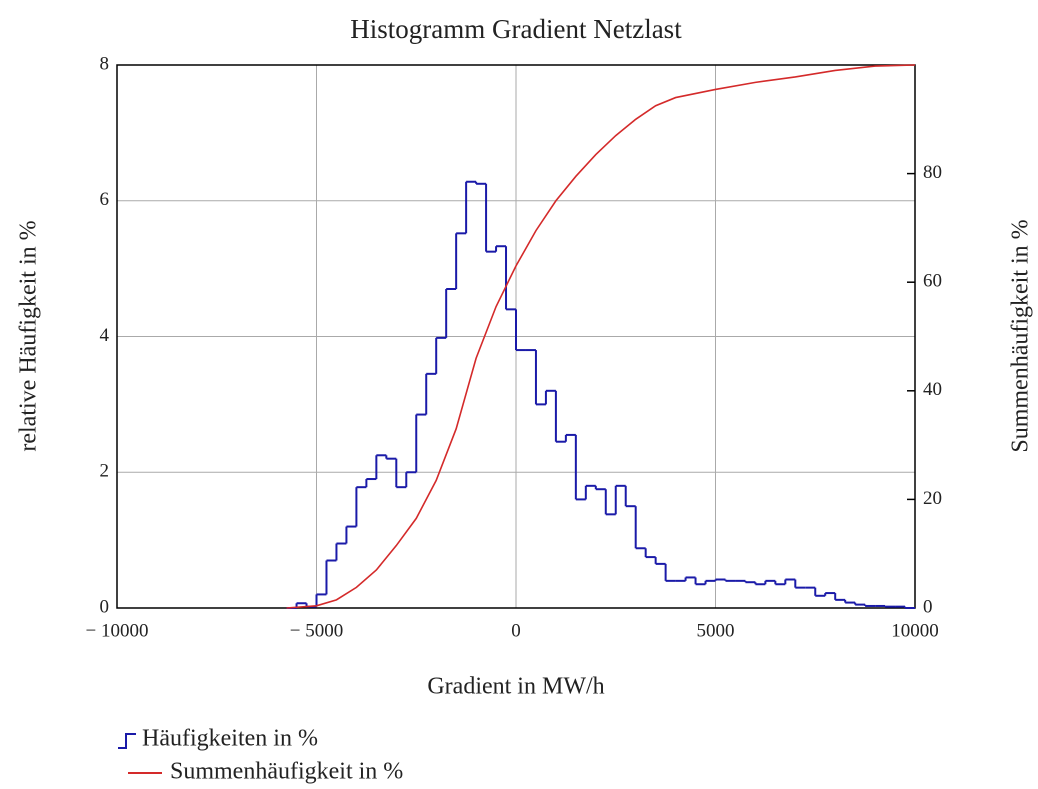 This screenshot has height=789, width=1038. I want to click on x-tick-label: − 10000, so click(117, 630).